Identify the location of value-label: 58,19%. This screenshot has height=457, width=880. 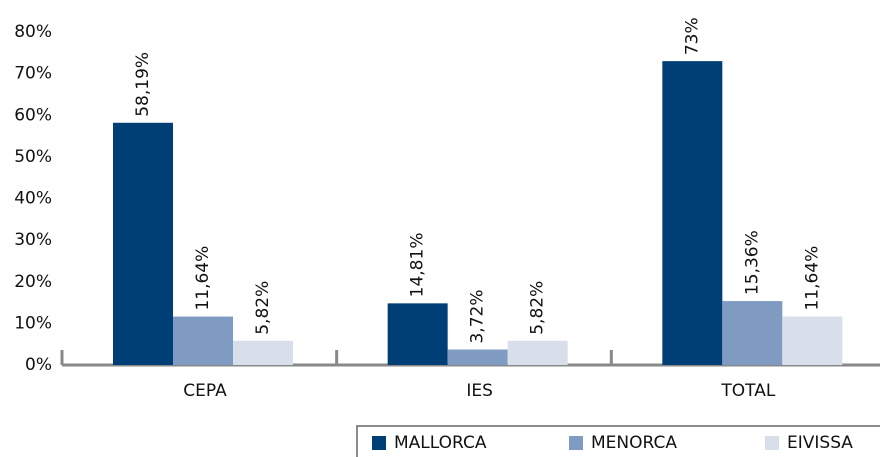
(143, 84).